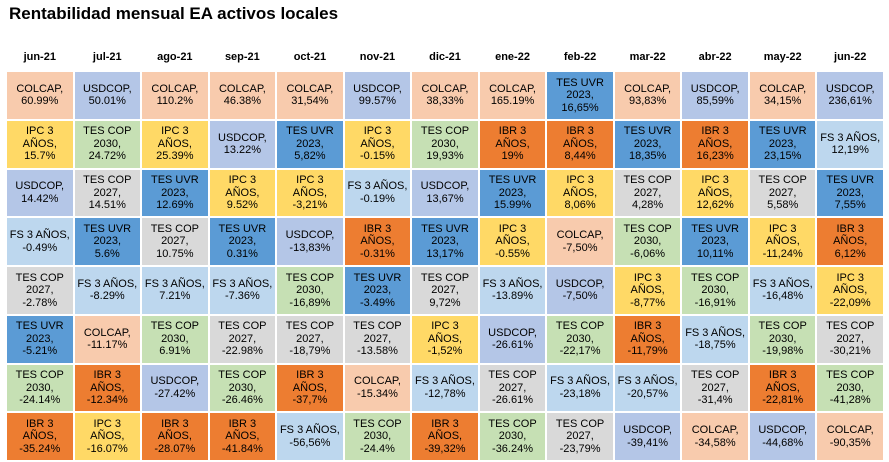  What do you see at coordinates (107, 193) in the screenshot?
I see `table-cell: TES COP 2027, 14.51%` at bounding box center [107, 193].